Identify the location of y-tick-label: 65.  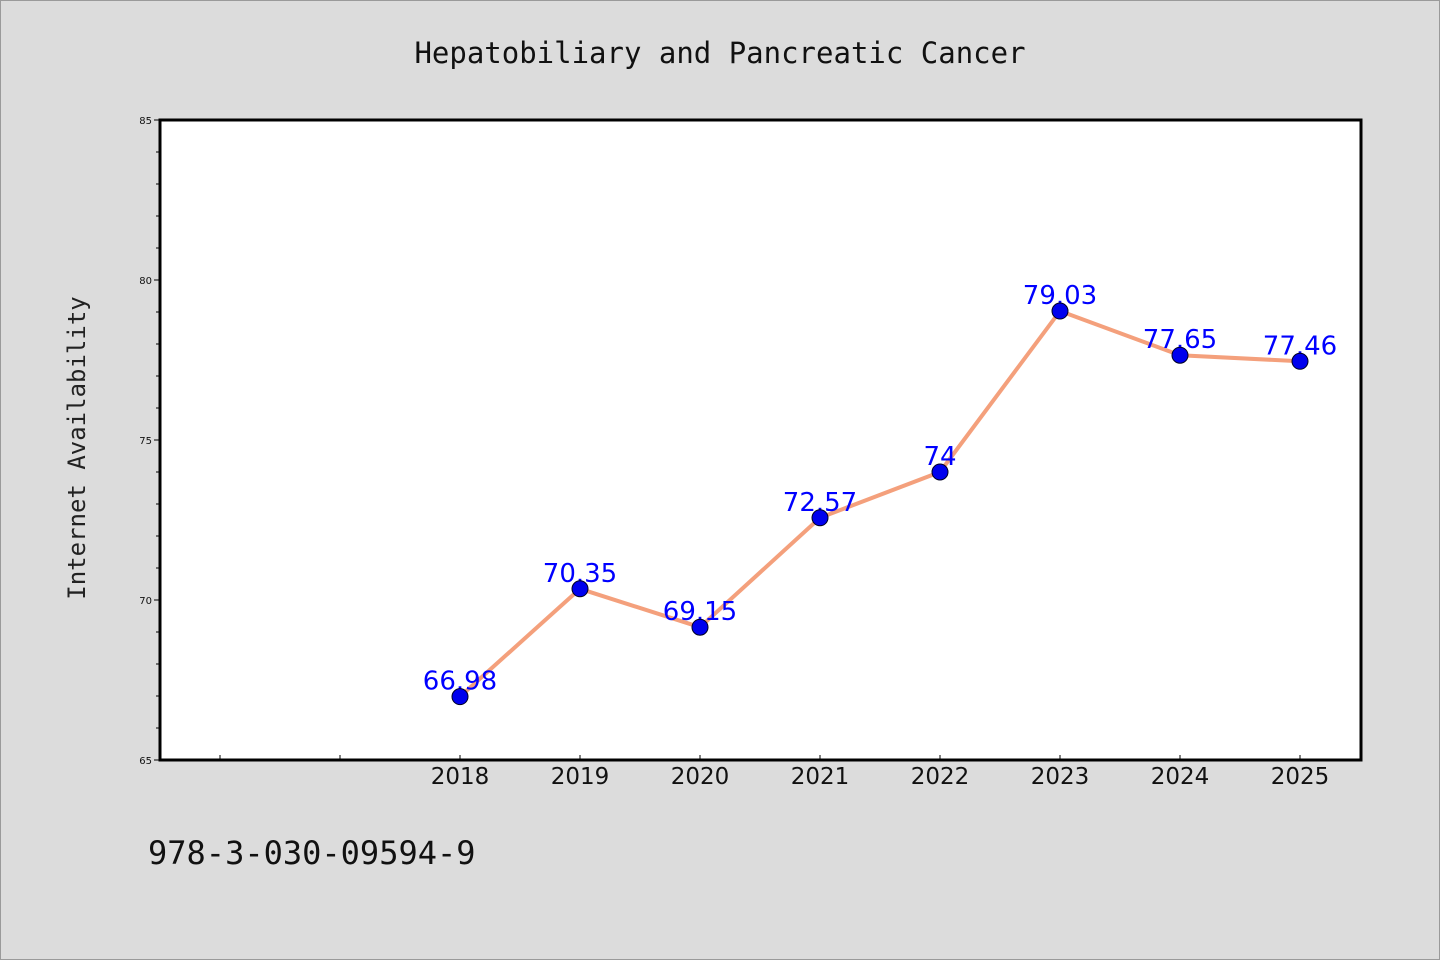
(145, 761).